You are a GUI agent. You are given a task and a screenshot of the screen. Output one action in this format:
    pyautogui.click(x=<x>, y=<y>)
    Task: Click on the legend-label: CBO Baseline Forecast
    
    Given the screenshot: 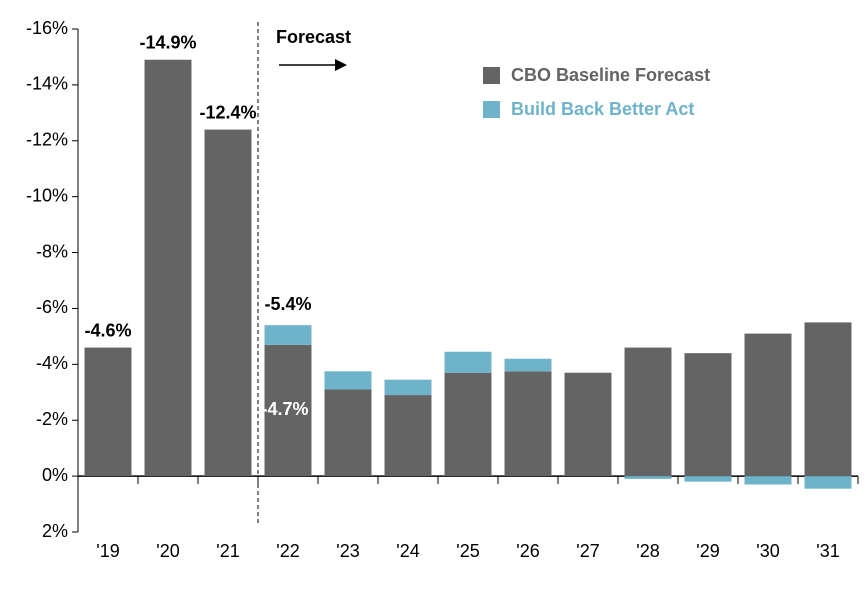 What is the action you would take?
    pyautogui.click(x=610, y=75)
    